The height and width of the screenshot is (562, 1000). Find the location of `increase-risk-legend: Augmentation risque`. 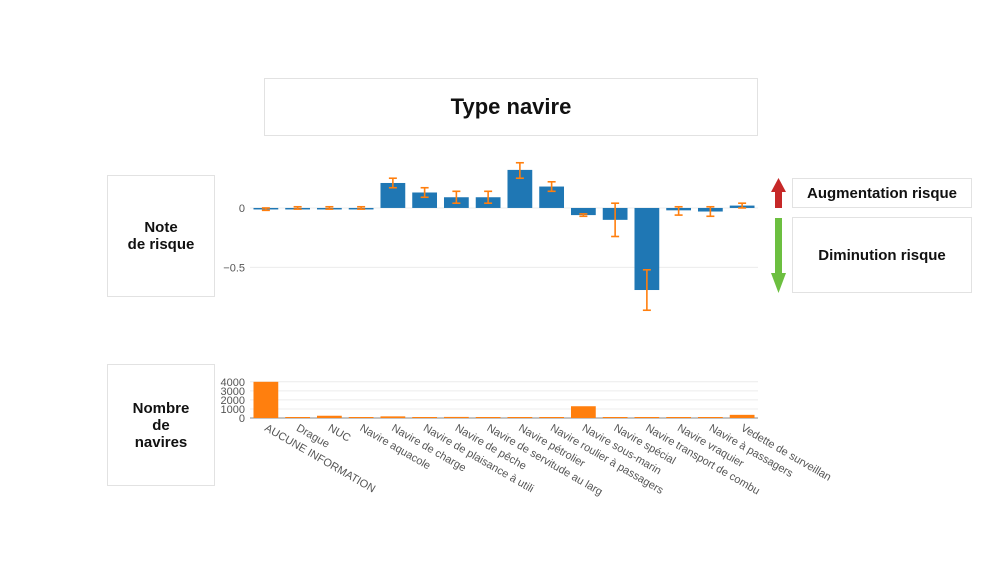

increase-risk-legend: Augmentation risque is located at coordinates (882, 193).